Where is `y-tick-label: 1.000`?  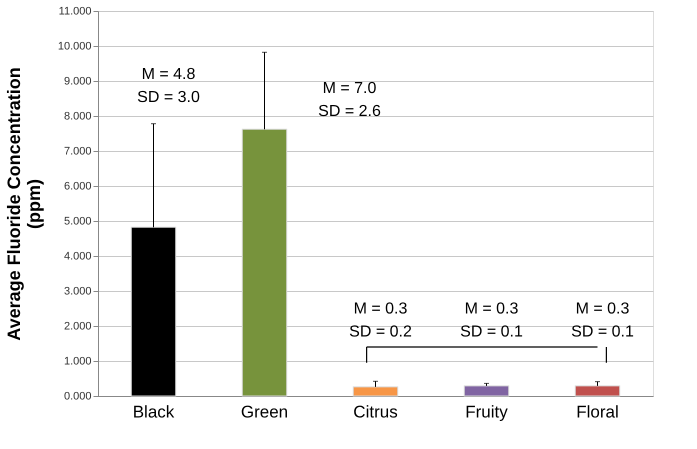 y-tick-label: 1.000 is located at coordinates (78, 362).